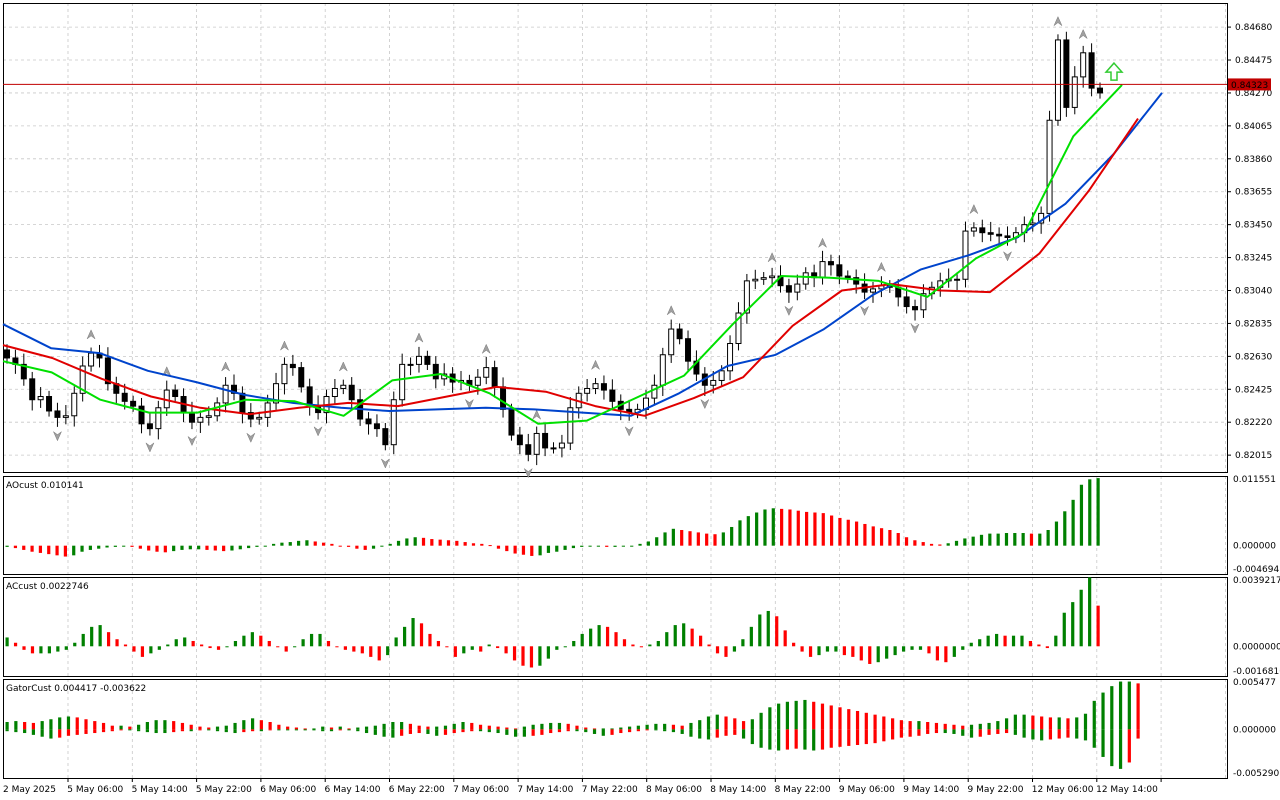 The height and width of the screenshot is (800, 1280). Describe the element at coordinates (1253, 61) in the screenshot. I see `price-tick-label: 0.84475` at that location.